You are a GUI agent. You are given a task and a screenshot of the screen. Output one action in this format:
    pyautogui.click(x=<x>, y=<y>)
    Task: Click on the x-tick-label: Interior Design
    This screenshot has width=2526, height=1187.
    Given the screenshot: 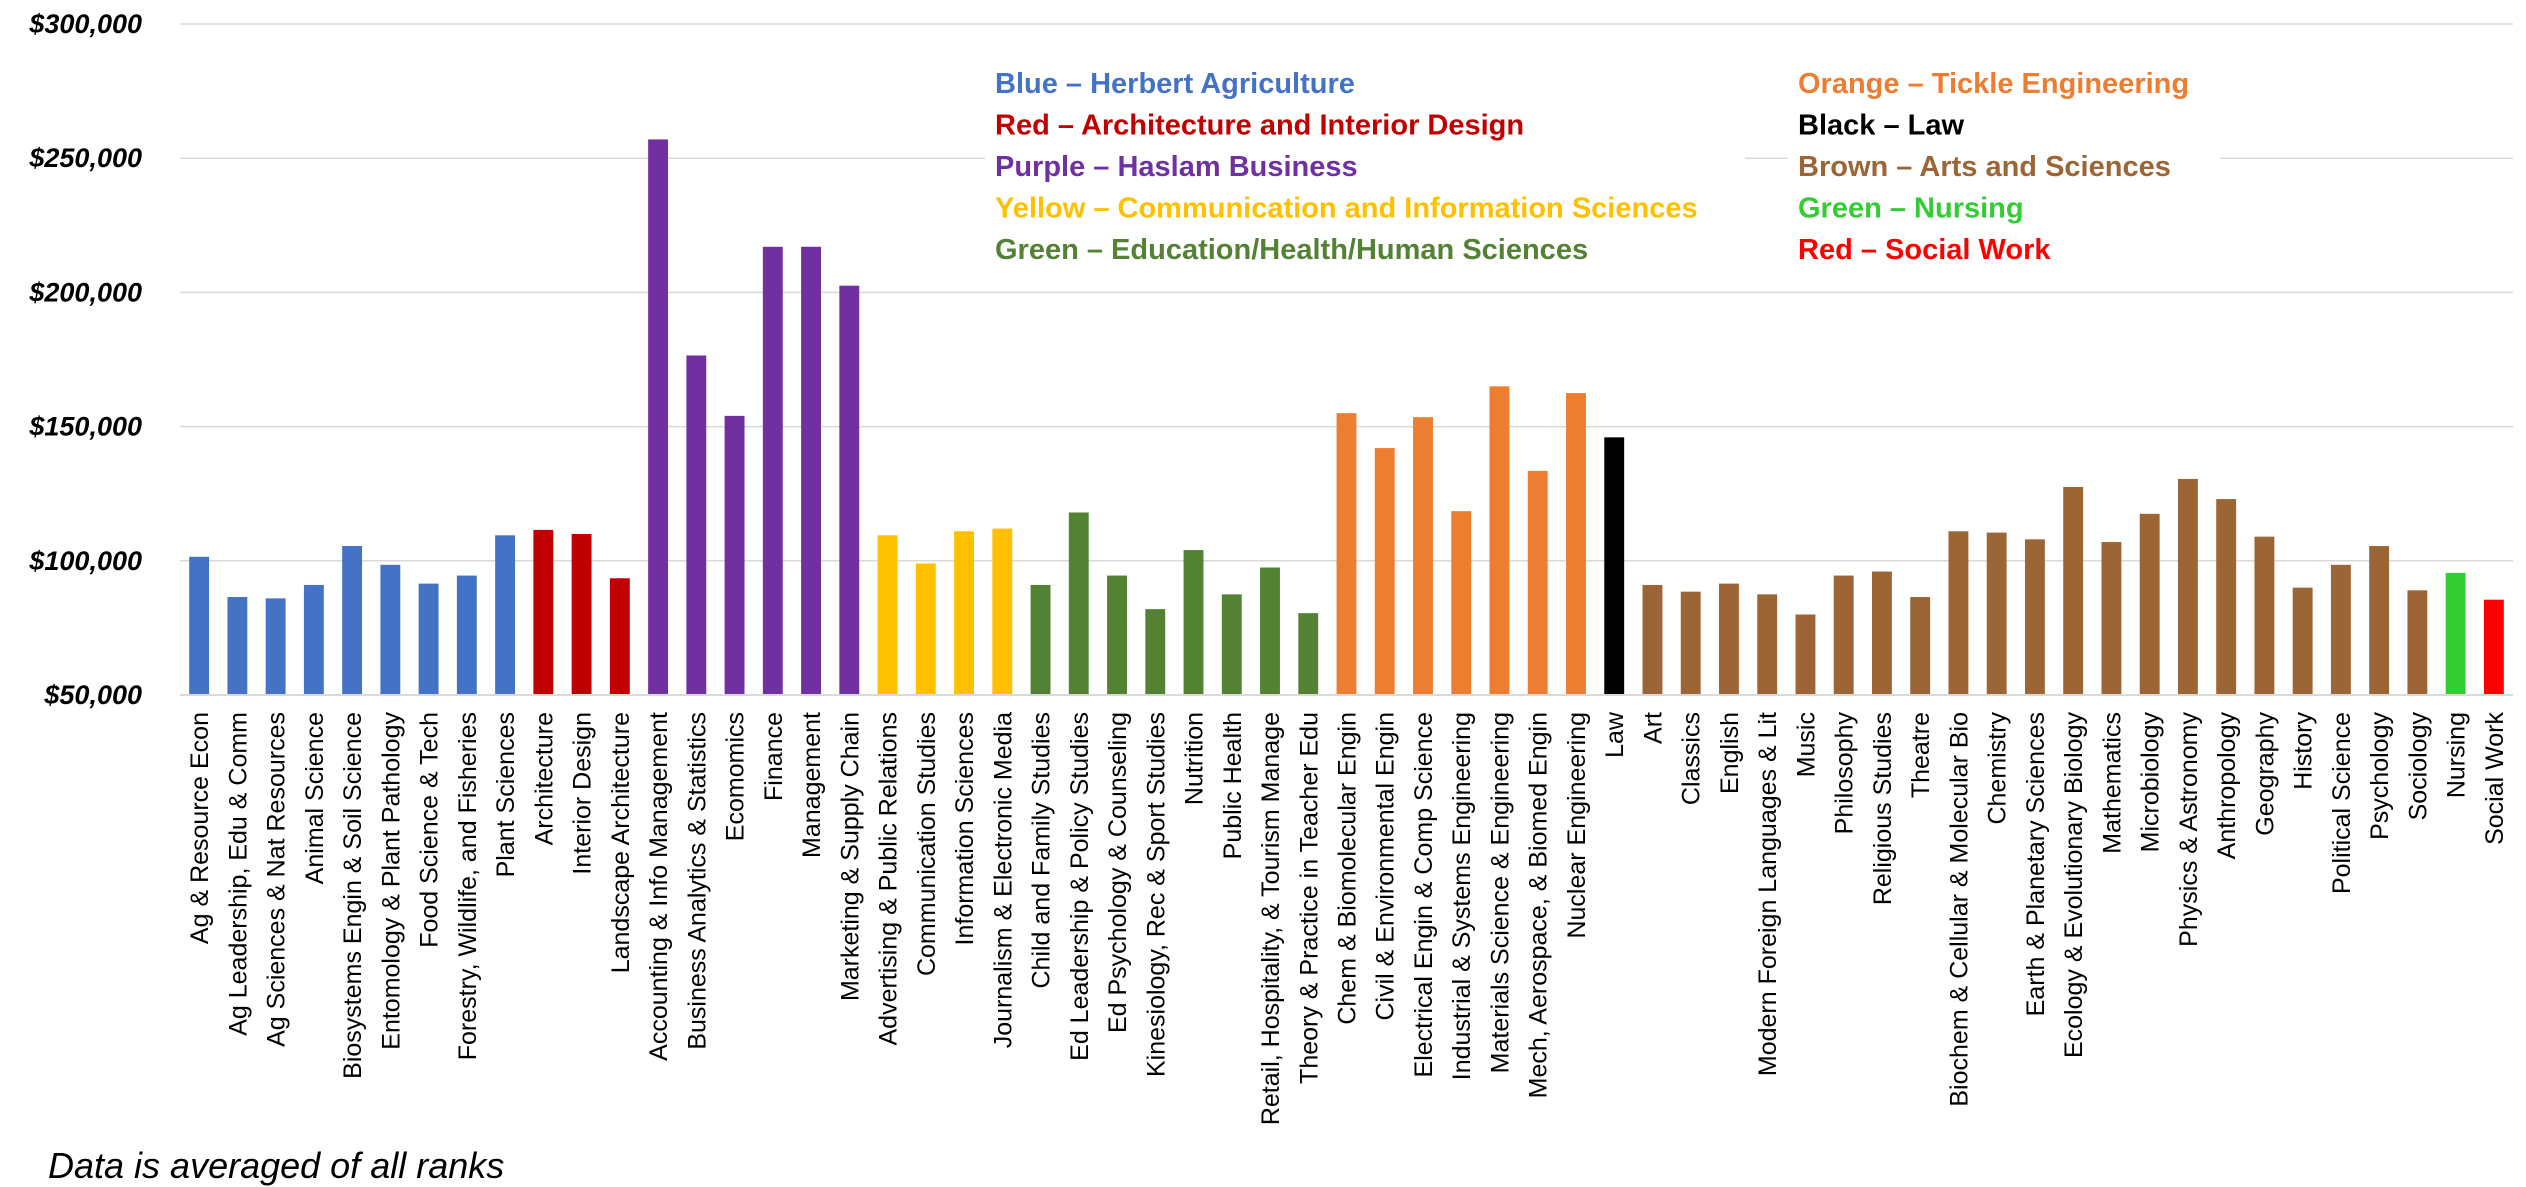 What is the action you would take?
    pyautogui.click(x=583, y=793)
    